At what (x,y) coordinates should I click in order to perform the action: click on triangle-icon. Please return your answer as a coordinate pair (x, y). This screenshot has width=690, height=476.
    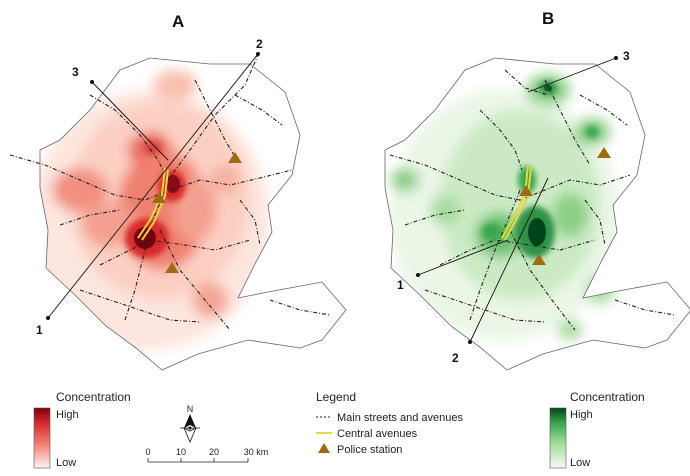
    Looking at the image, I should click on (324, 448).